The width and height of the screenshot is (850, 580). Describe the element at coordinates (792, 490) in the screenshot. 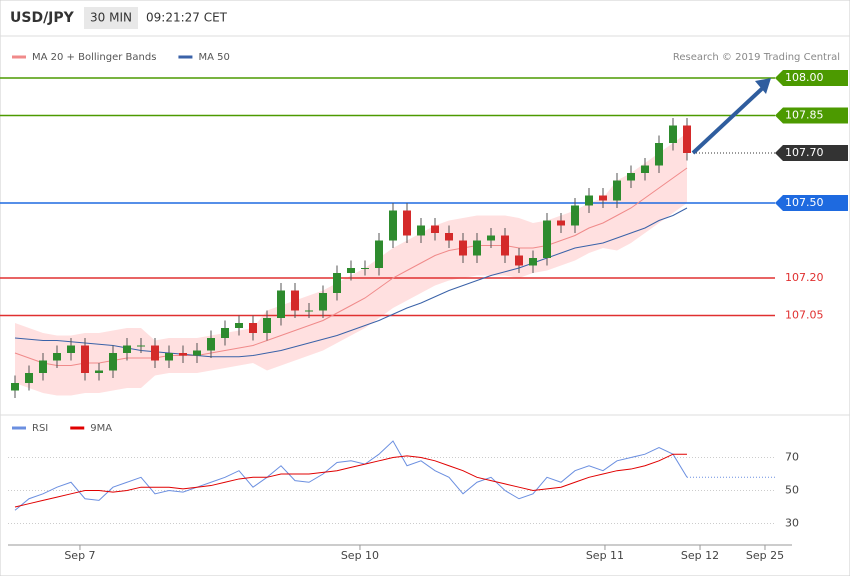

I see `y-tick-label: 50` at that location.